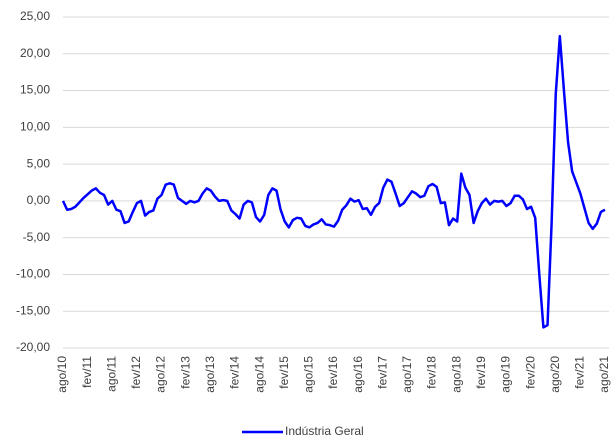 The width and height of the screenshot is (614, 443). I want to click on x-tick-label: fev/14, so click(235, 372).